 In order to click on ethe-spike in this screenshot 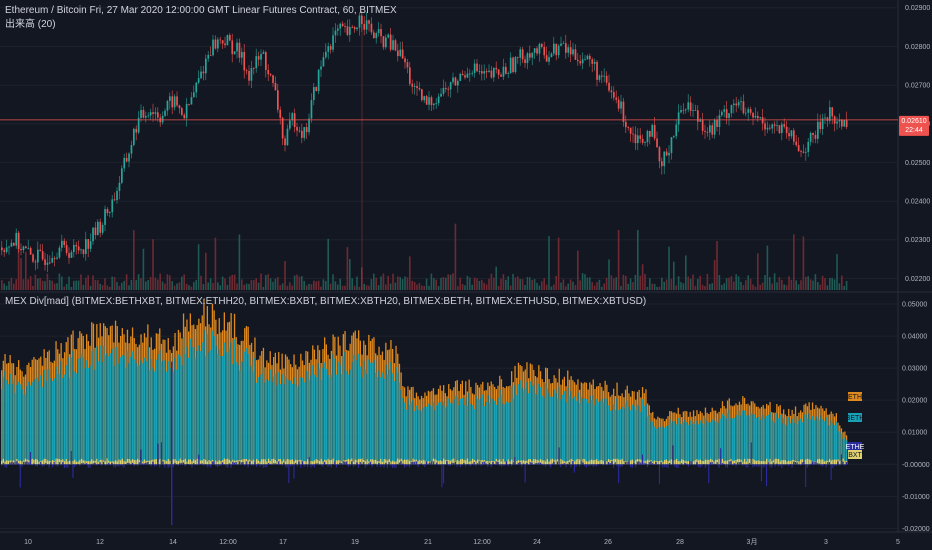, I will do `click(172, 495)`.